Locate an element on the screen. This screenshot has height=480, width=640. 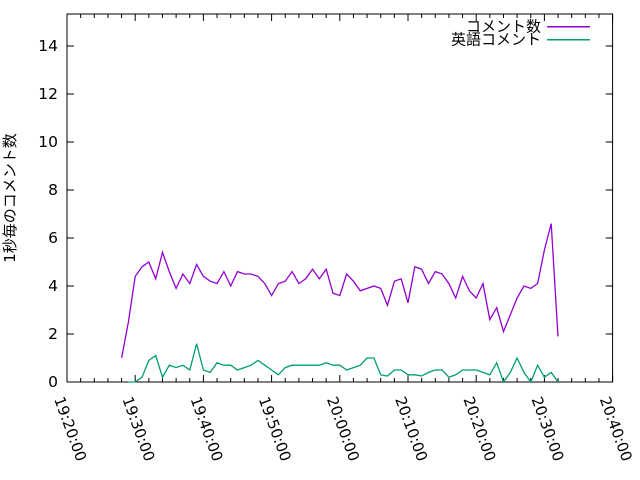
y-tick-label: 12 is located at coordinates (48, 94).